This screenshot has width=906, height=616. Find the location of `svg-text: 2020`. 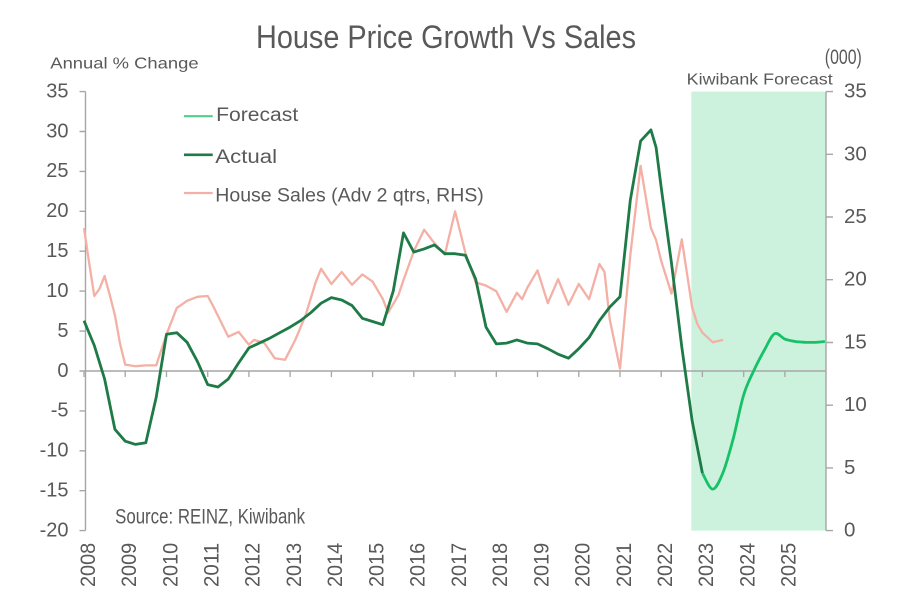

svg-text: 2020 is located at coordinates (583, 565).